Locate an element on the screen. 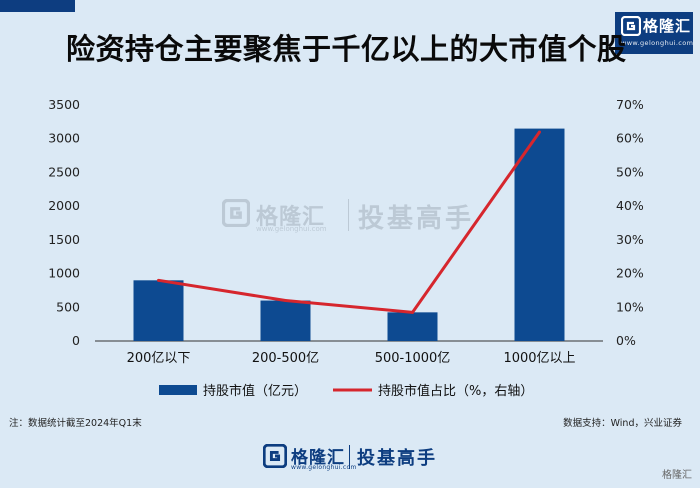  footnote: 注：数据统计截至2024年Q1末 is located at coordinates (75, 423).